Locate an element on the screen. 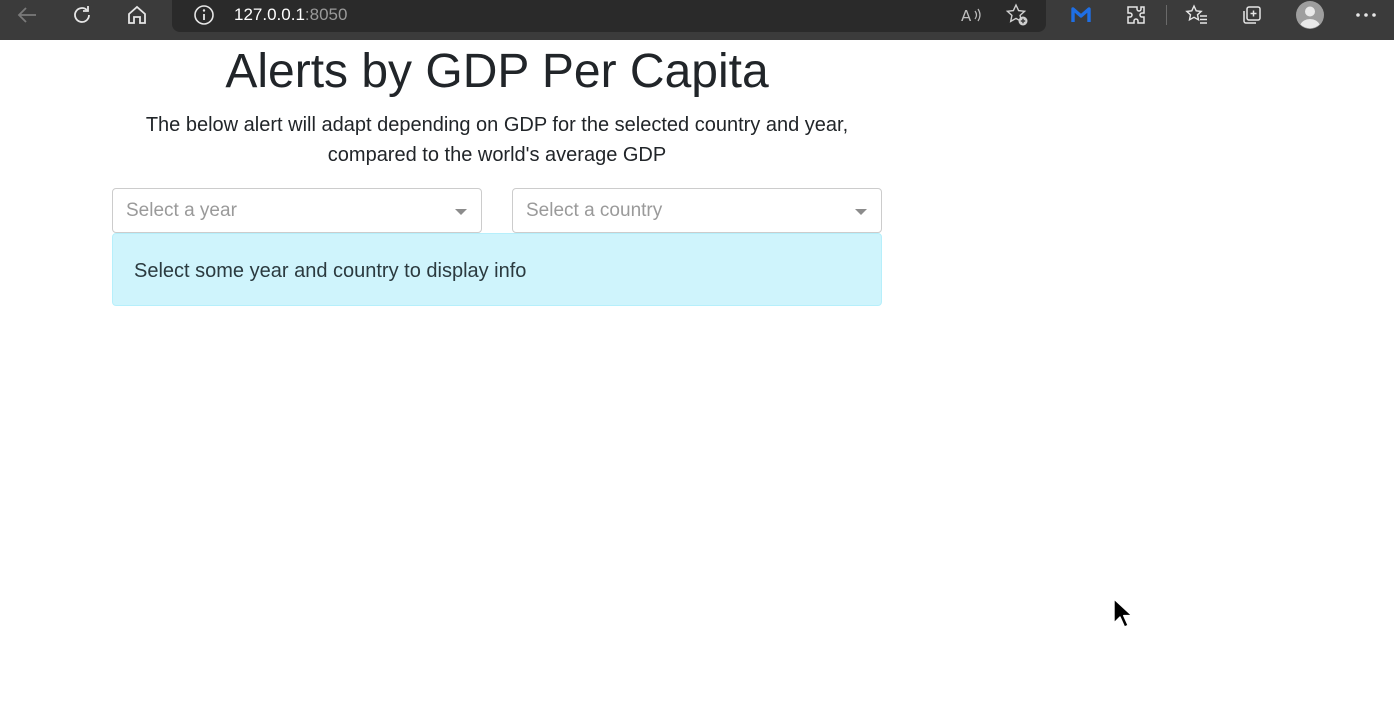  reload-icon is located at coordinates (82, 15).